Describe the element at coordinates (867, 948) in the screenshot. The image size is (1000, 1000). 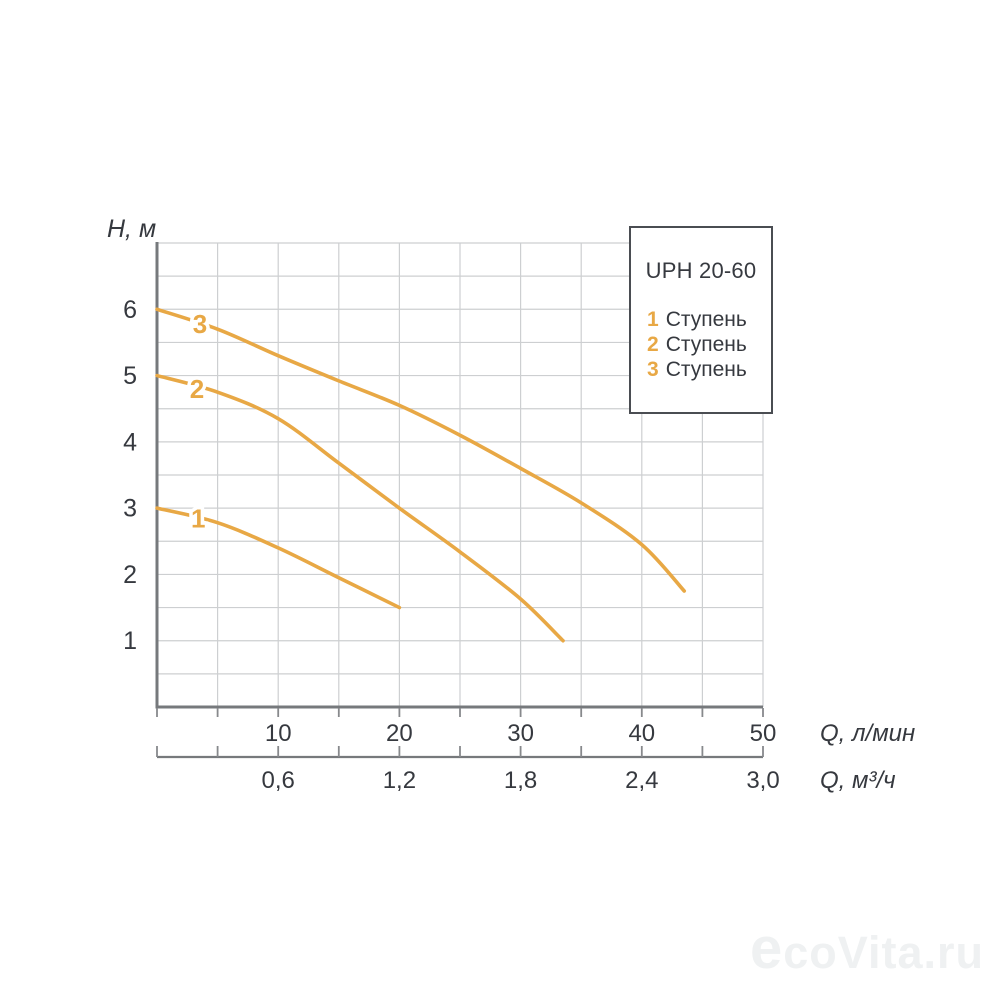
I see `watermark-logo: ecoVita.ru` at that location.